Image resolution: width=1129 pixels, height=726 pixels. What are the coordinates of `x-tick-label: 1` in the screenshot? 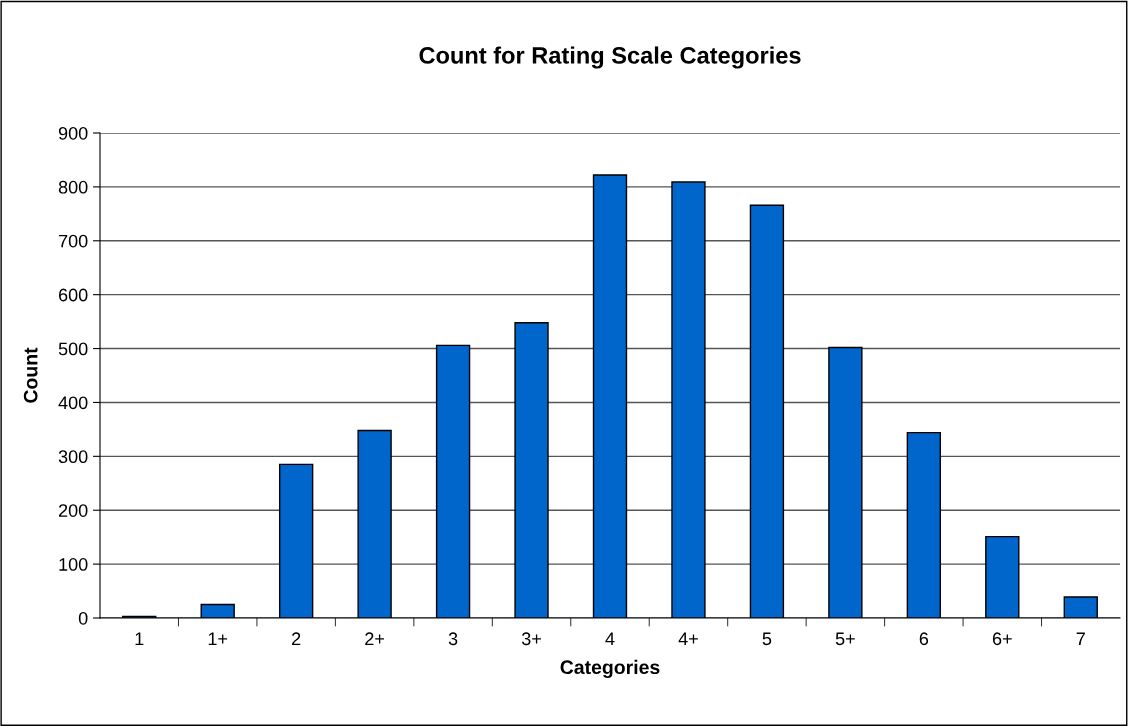 It's located at (139, 638).